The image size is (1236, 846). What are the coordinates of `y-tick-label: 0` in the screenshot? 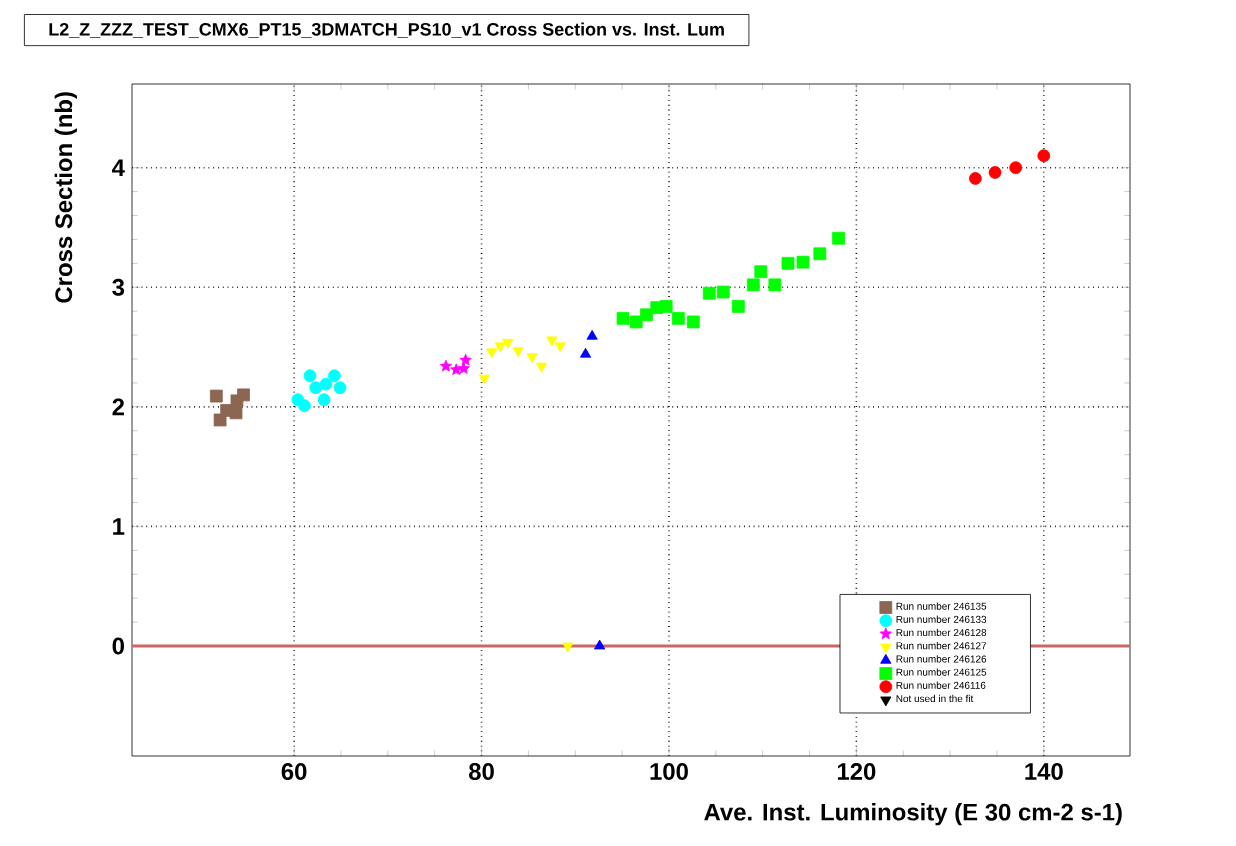 It's located at (118, 646).